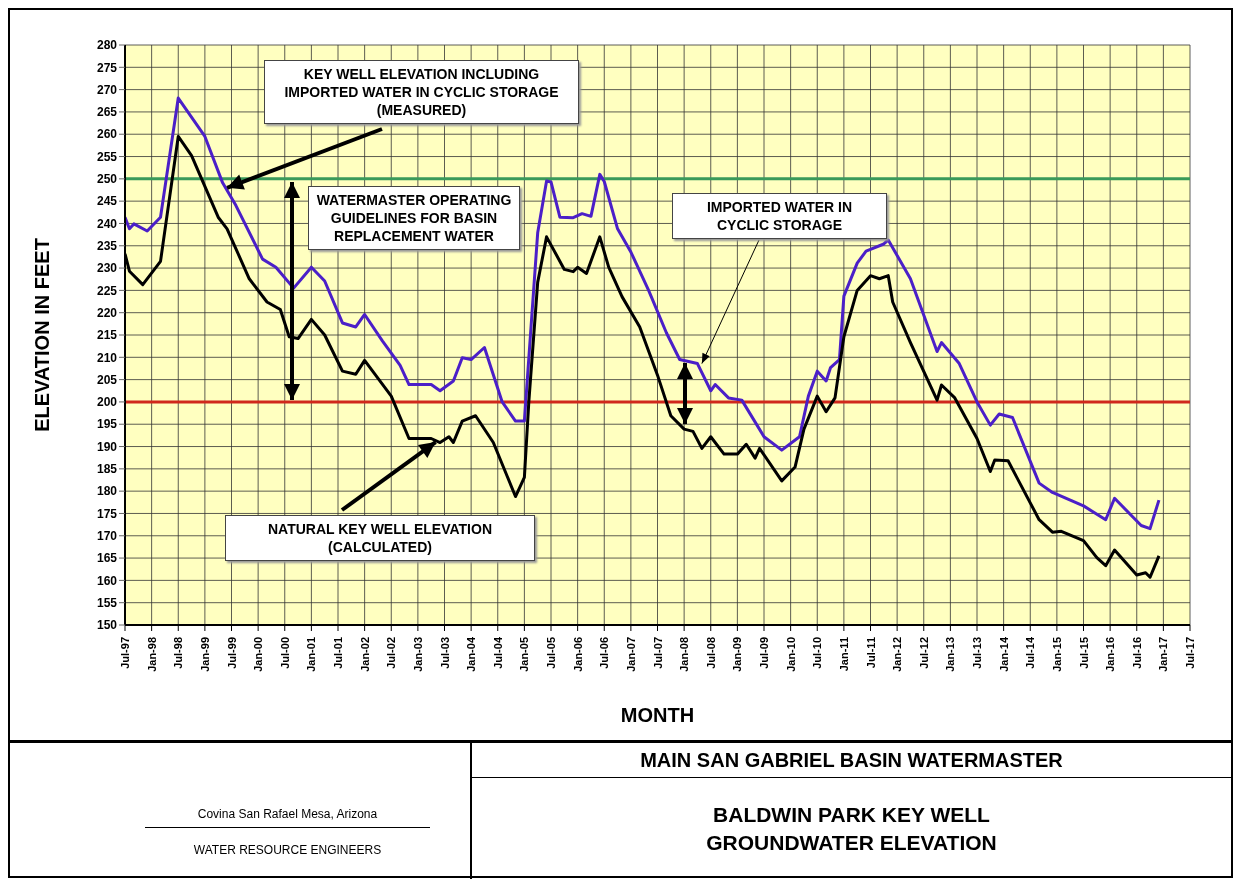 The width and height of the screenshot is (1241, 886). Describe the element at coordinates (551, 653) in the screenshot. I see `x-tick-label: Jul-05` at that location.